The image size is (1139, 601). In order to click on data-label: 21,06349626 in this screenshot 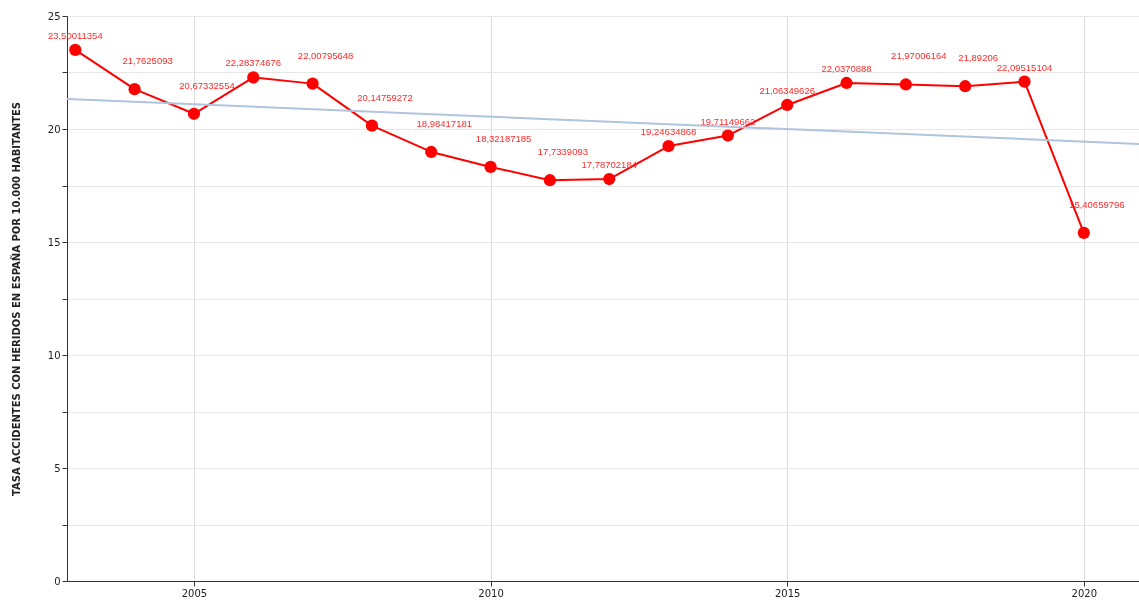, I will do `click(787, 90)`.